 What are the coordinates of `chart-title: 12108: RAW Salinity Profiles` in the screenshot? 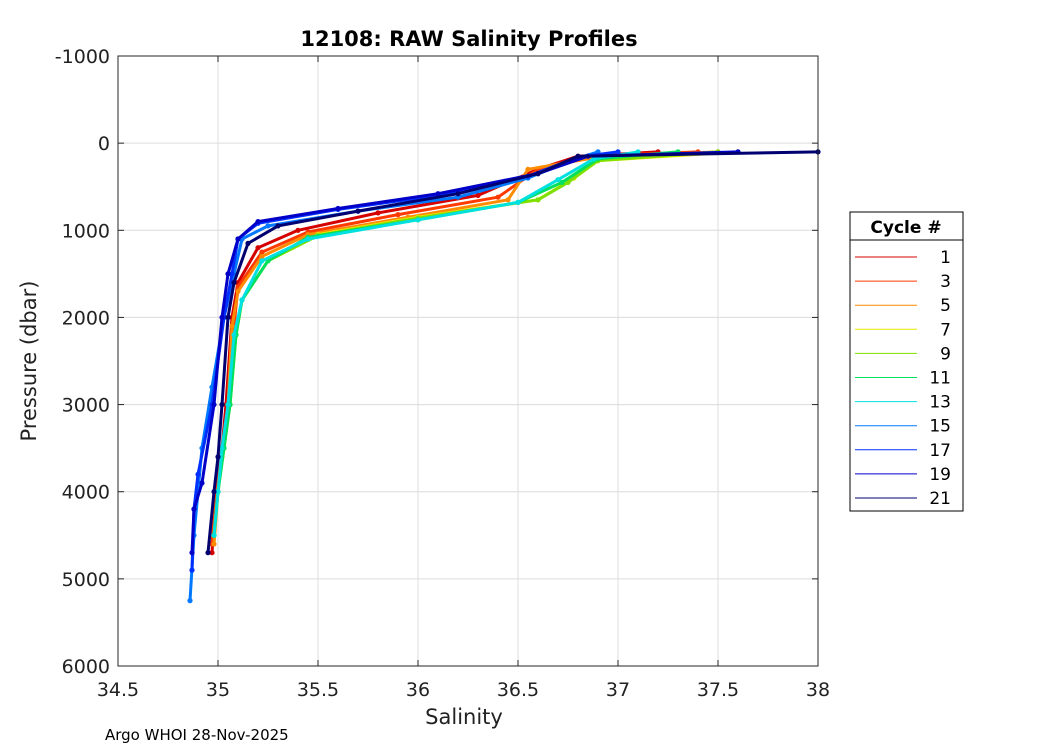 It's located at (468, 39).